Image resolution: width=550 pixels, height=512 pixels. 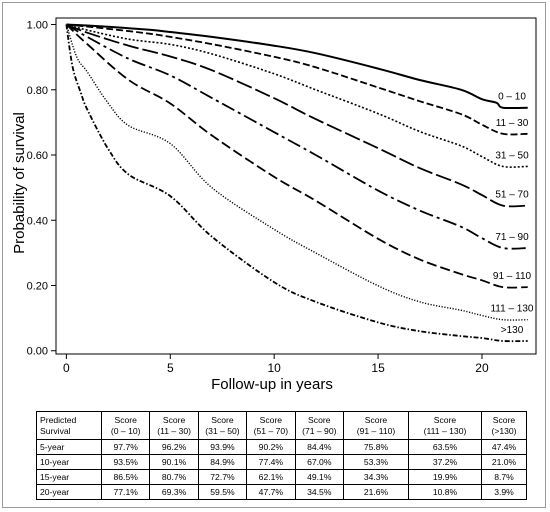 What do you see at coordinates (37, 221) in the screenshot?
I see `y-tick-label: 0.40` at bounding box center [37, 221].